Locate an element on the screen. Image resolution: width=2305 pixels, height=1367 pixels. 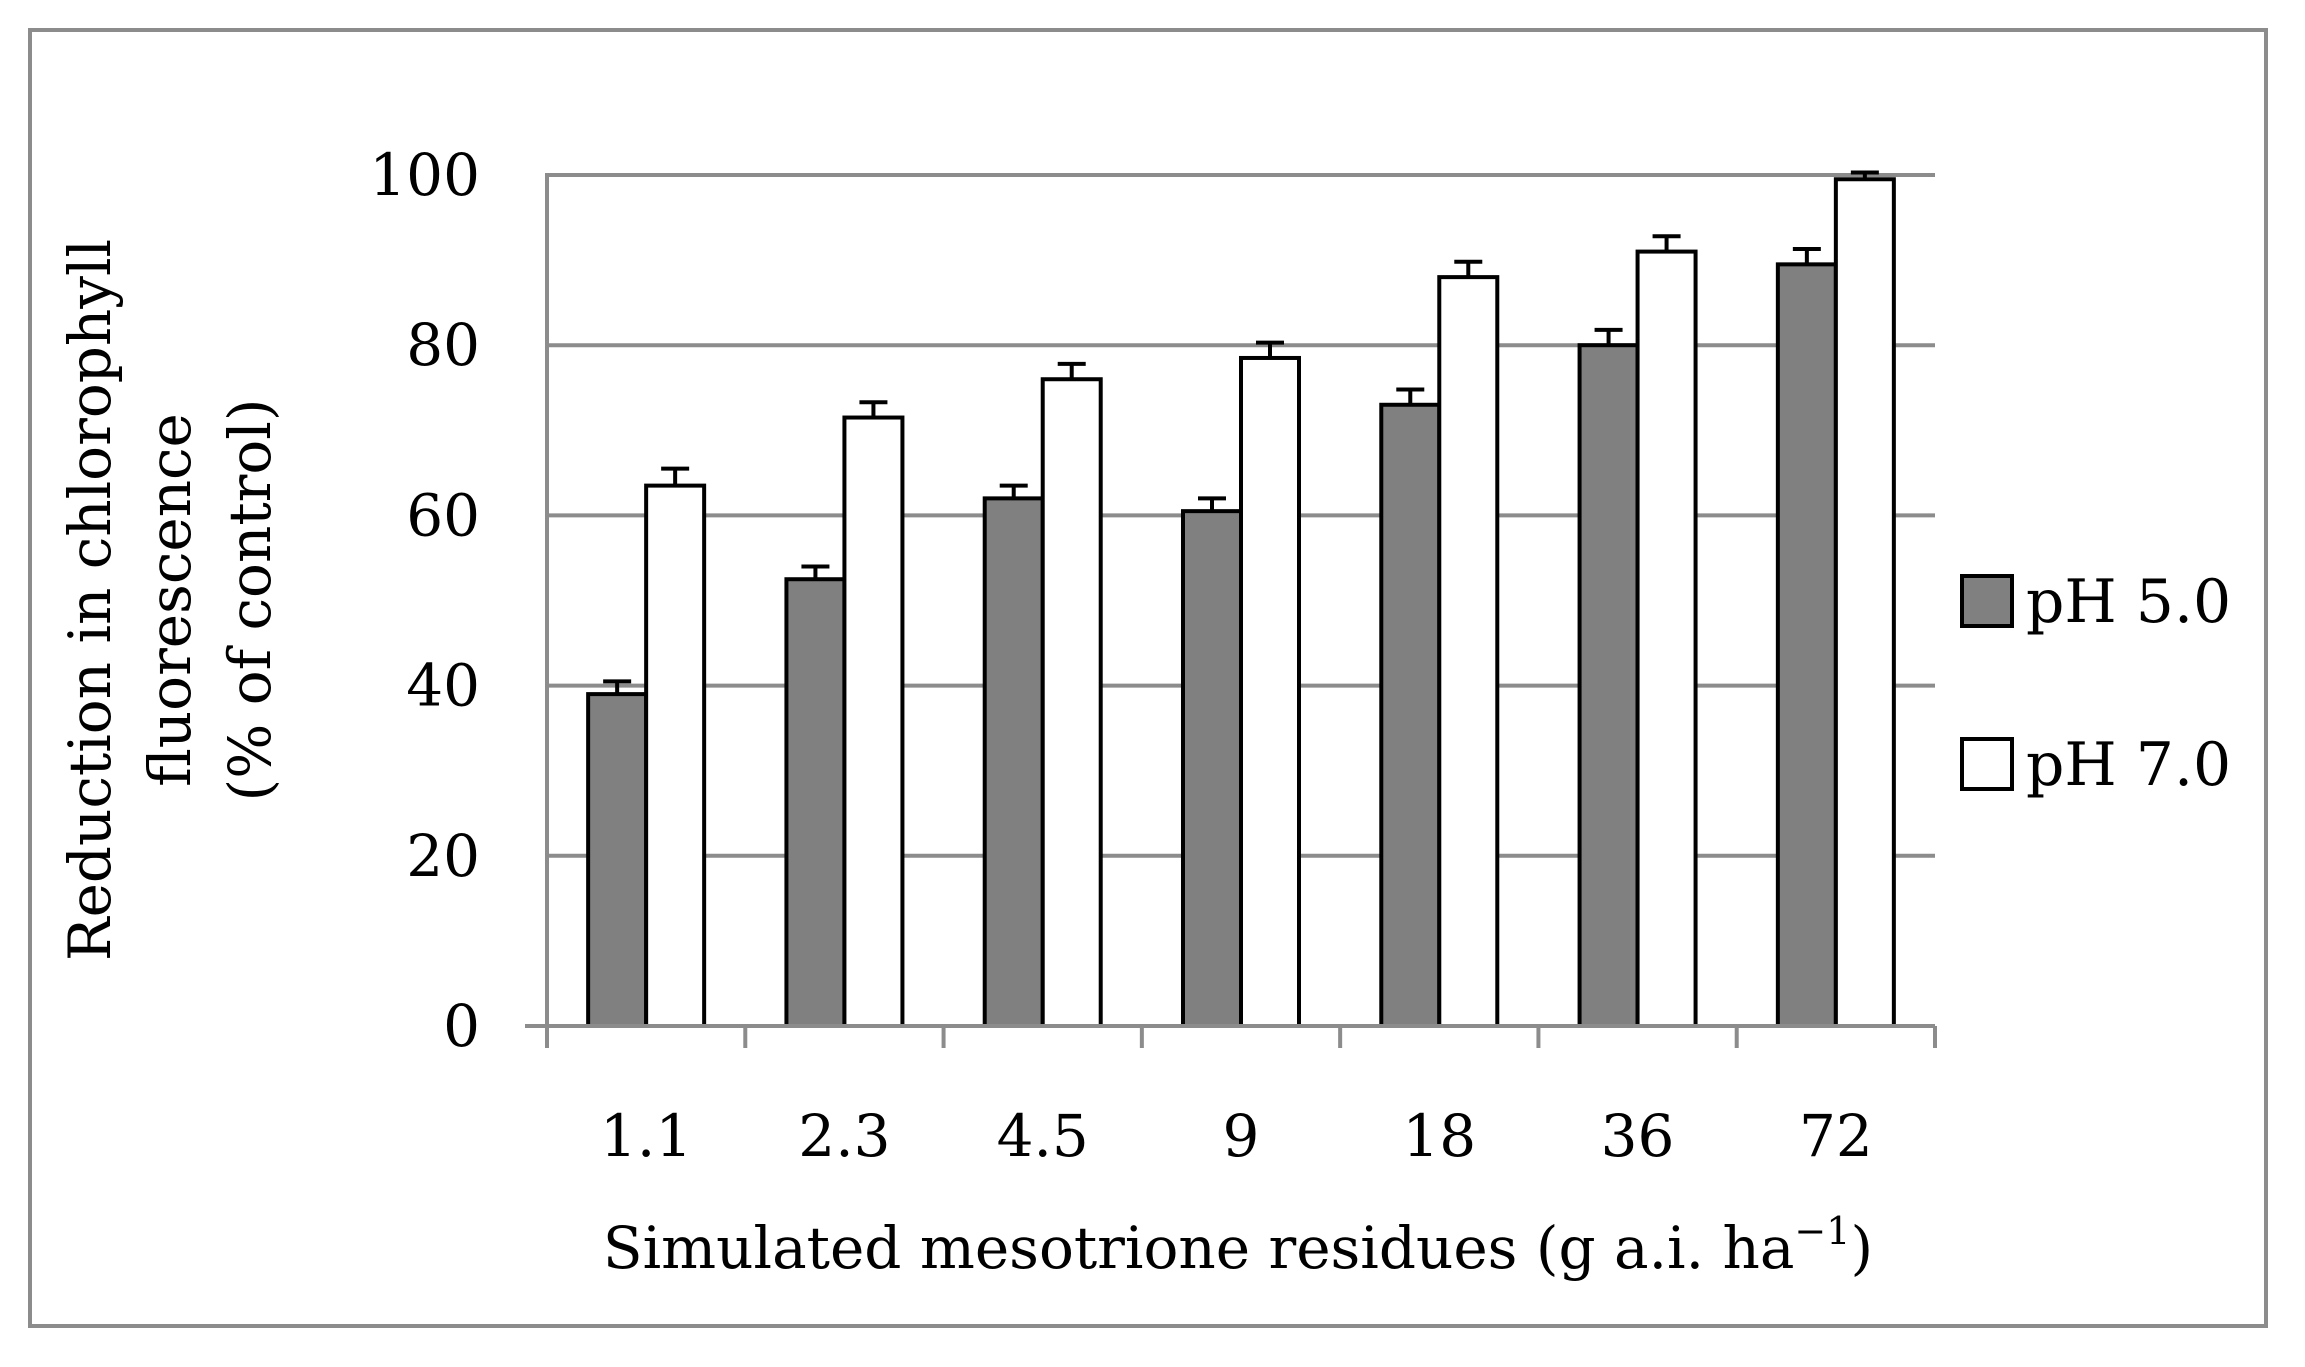
y-axis-title-line: fluorescence is located at coordinates (170, 600).